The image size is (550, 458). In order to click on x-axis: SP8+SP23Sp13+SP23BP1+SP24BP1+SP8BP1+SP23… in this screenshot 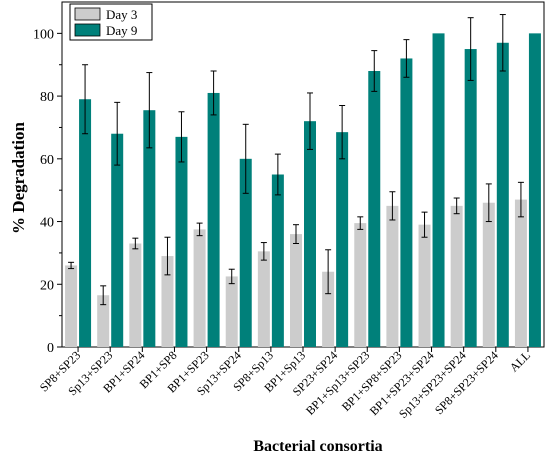, I will do `click(285, 384)`.